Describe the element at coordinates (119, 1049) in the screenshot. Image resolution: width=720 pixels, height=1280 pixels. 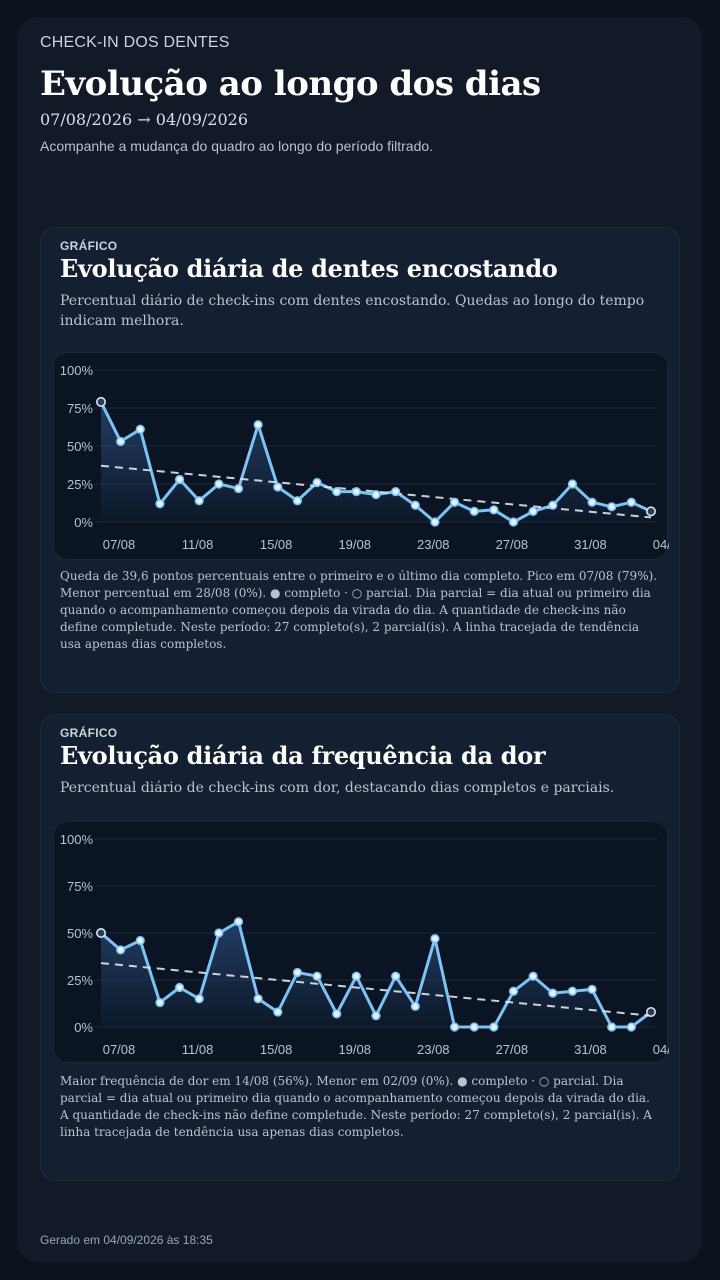
I see `x-tick-label: 07/08` at that location.